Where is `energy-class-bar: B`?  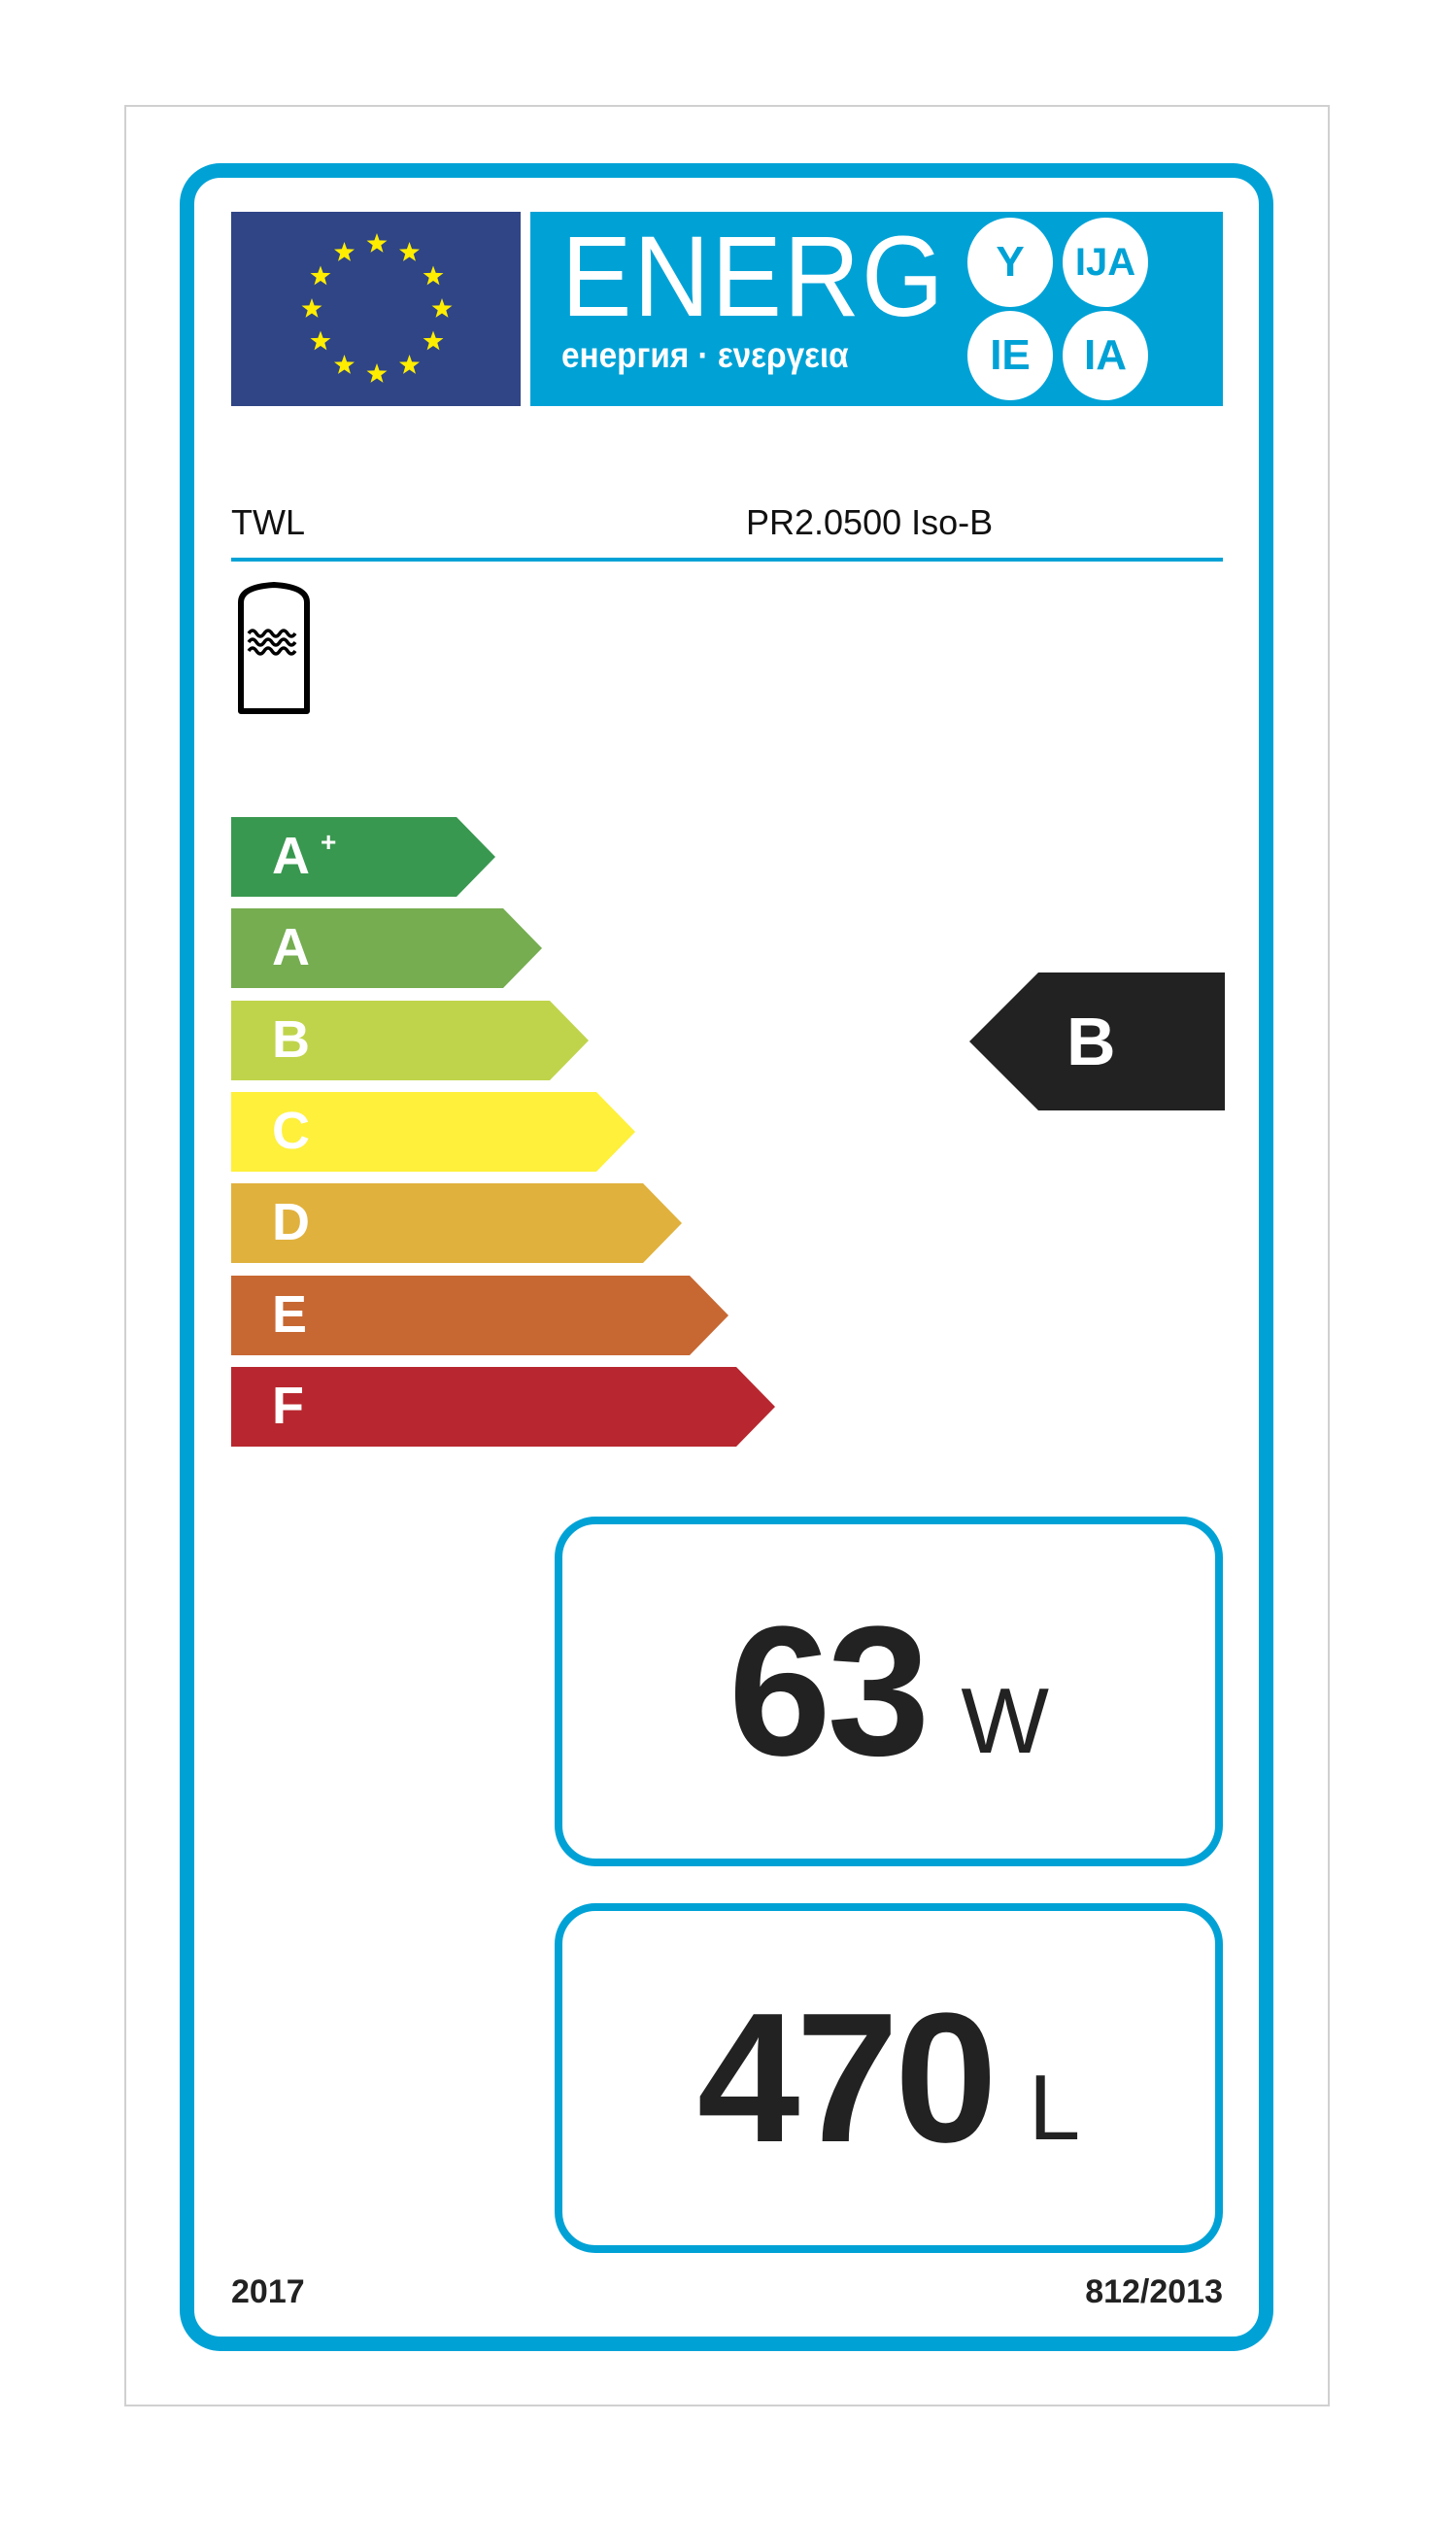
energy-class-bar: B is located at coordinates (410, 1040).